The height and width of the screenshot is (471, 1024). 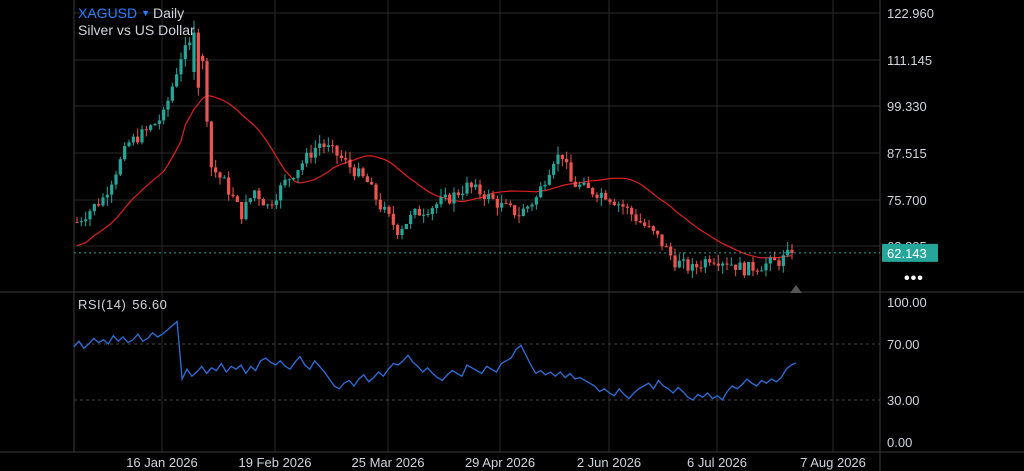 What do you see at coordinates (914, 278) in the screenshot?
I see `more-icon: •••` at bounding box center [914, 278].